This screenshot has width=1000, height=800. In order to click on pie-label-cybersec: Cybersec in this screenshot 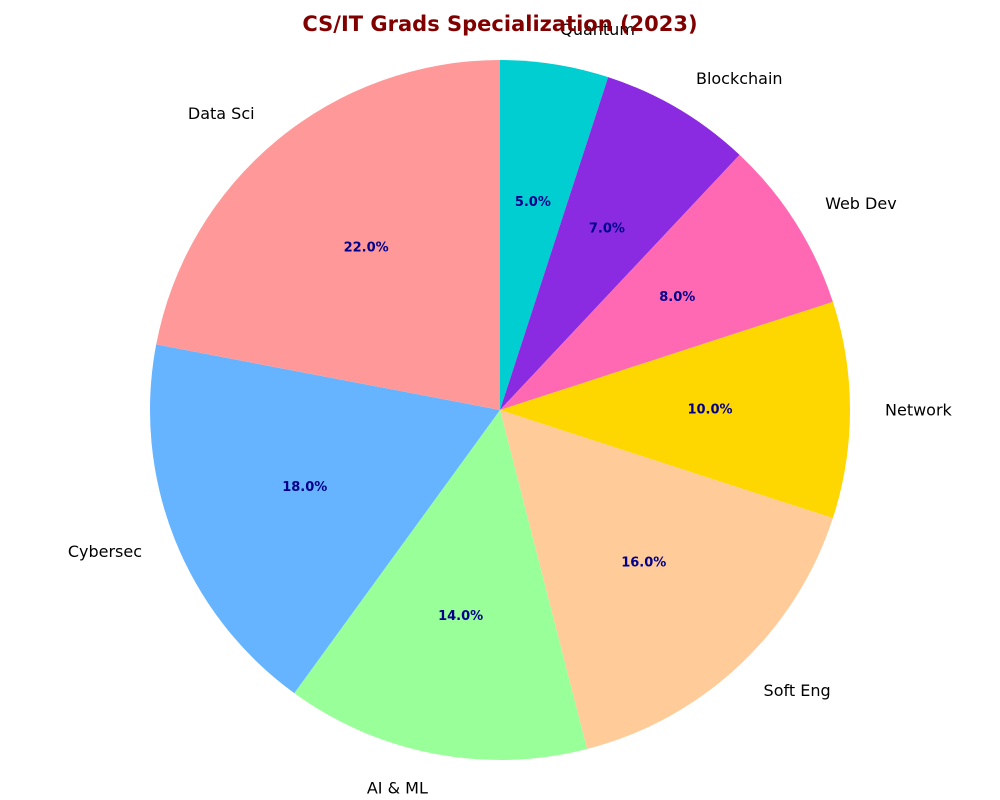, I will do `click(105, 551)`.